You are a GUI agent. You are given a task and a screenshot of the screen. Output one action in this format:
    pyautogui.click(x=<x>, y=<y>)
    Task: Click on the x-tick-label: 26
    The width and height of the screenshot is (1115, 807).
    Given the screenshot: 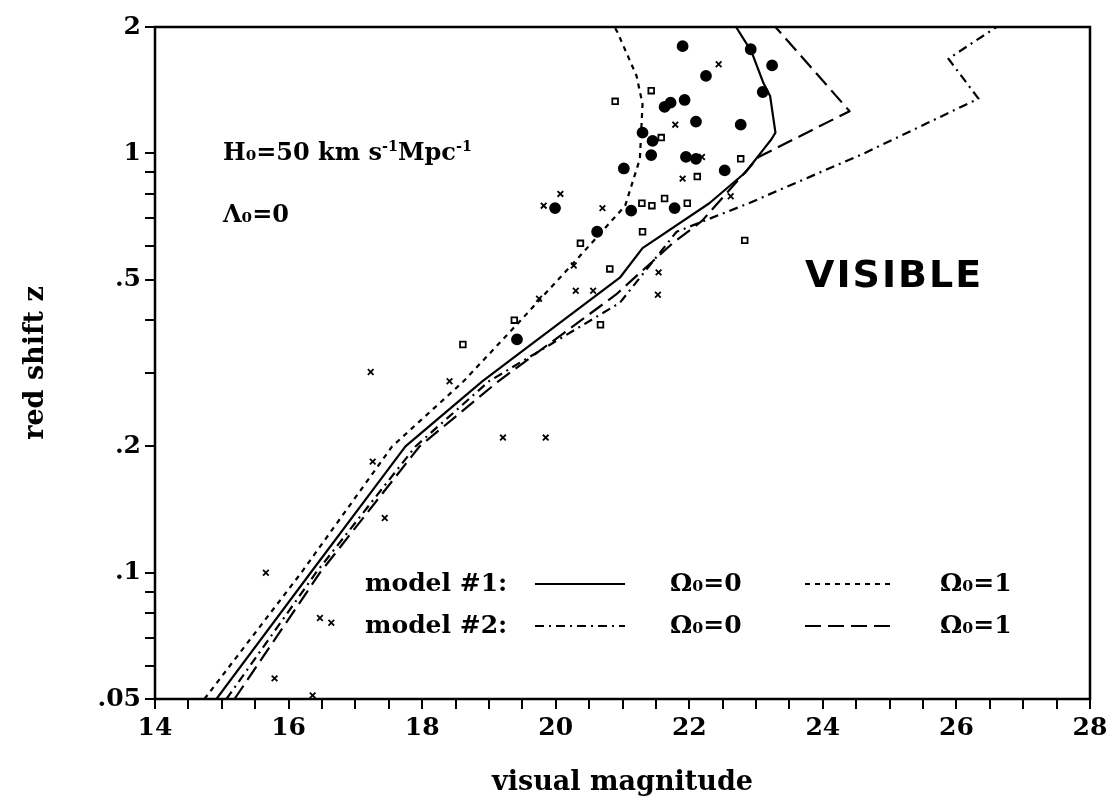 What is the action you would take?
    pyautogui.click(x=956, y=726)
    